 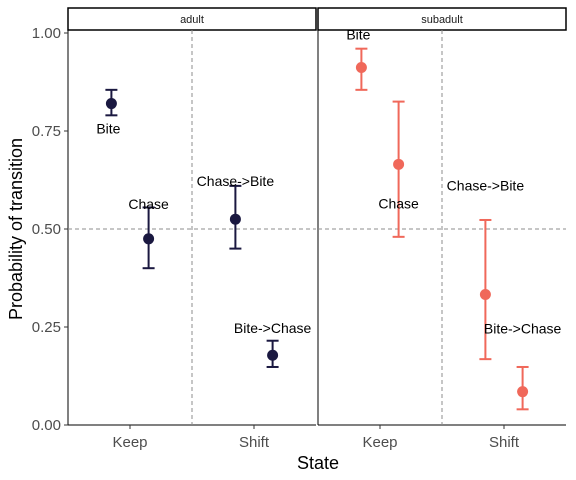 What do you see at coordinates (46, 327) in the screenshot?
I see `y-tick-label: 0.25` at bounding box center [46, 327].